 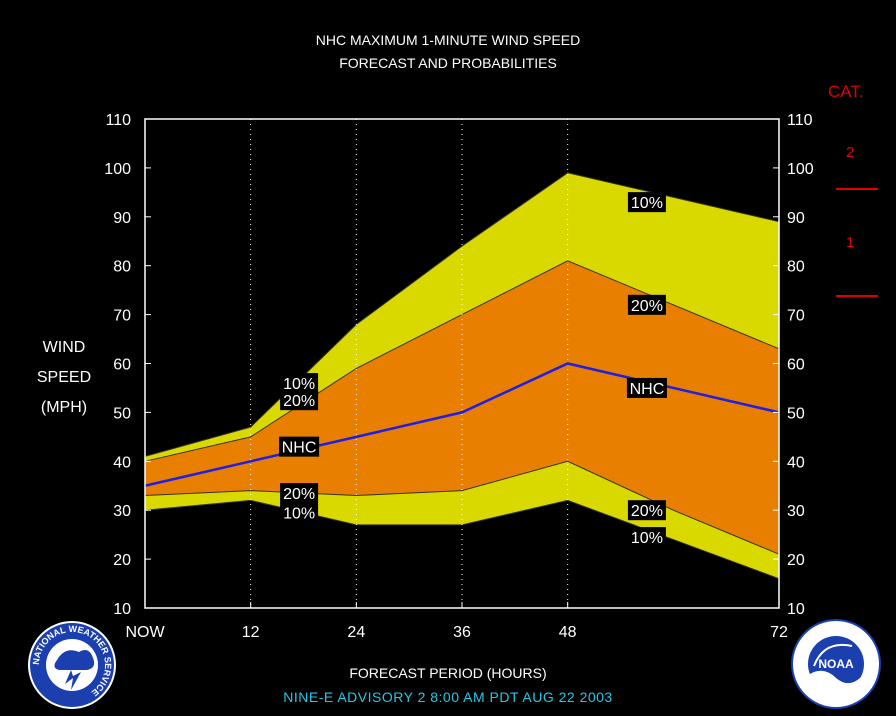 I want to click on annotation-20pct-8: 20%, so click(x=646, y=510).